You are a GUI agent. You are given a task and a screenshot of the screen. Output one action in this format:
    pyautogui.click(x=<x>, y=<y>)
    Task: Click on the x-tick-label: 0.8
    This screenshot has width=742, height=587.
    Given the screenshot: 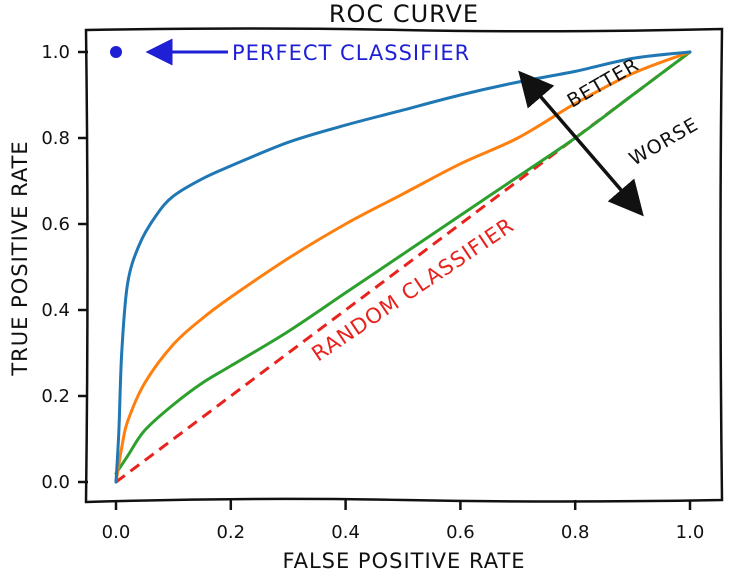 What is the action you would take?
    pyautogui.click(x=575, y=532)
    